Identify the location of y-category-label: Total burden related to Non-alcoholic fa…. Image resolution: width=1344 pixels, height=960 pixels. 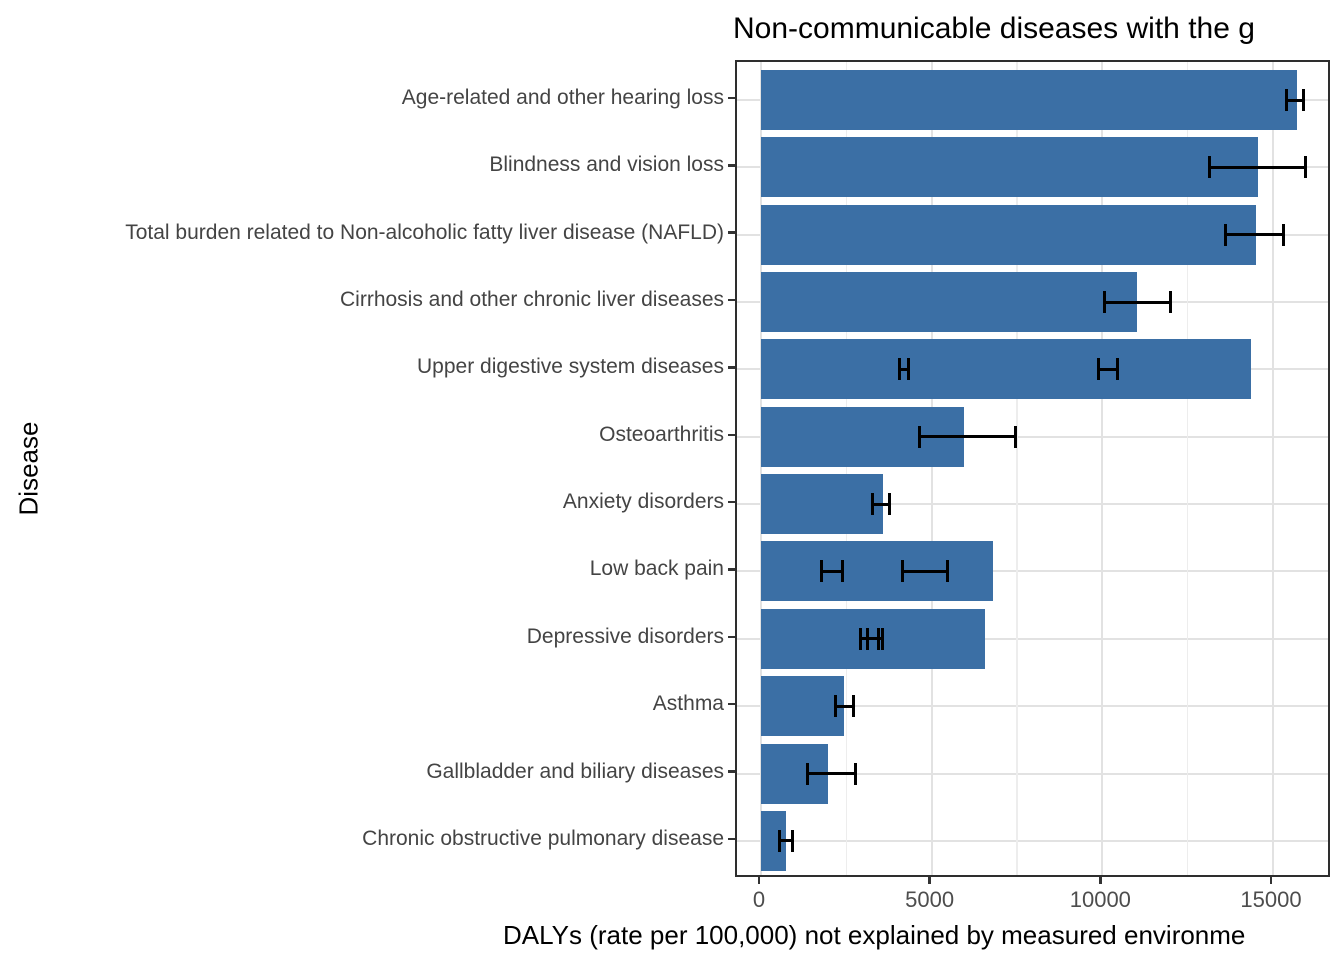
(424, 232).